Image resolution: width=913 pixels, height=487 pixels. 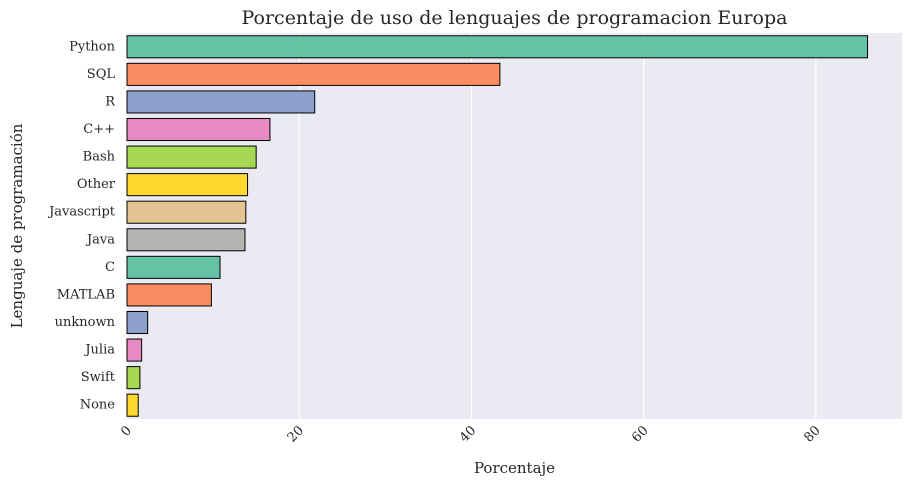 What do you see at coordinates (81, 212) in the screenshot?
I see `y-tick-label: Javascript` at bounding box center [81, 212].